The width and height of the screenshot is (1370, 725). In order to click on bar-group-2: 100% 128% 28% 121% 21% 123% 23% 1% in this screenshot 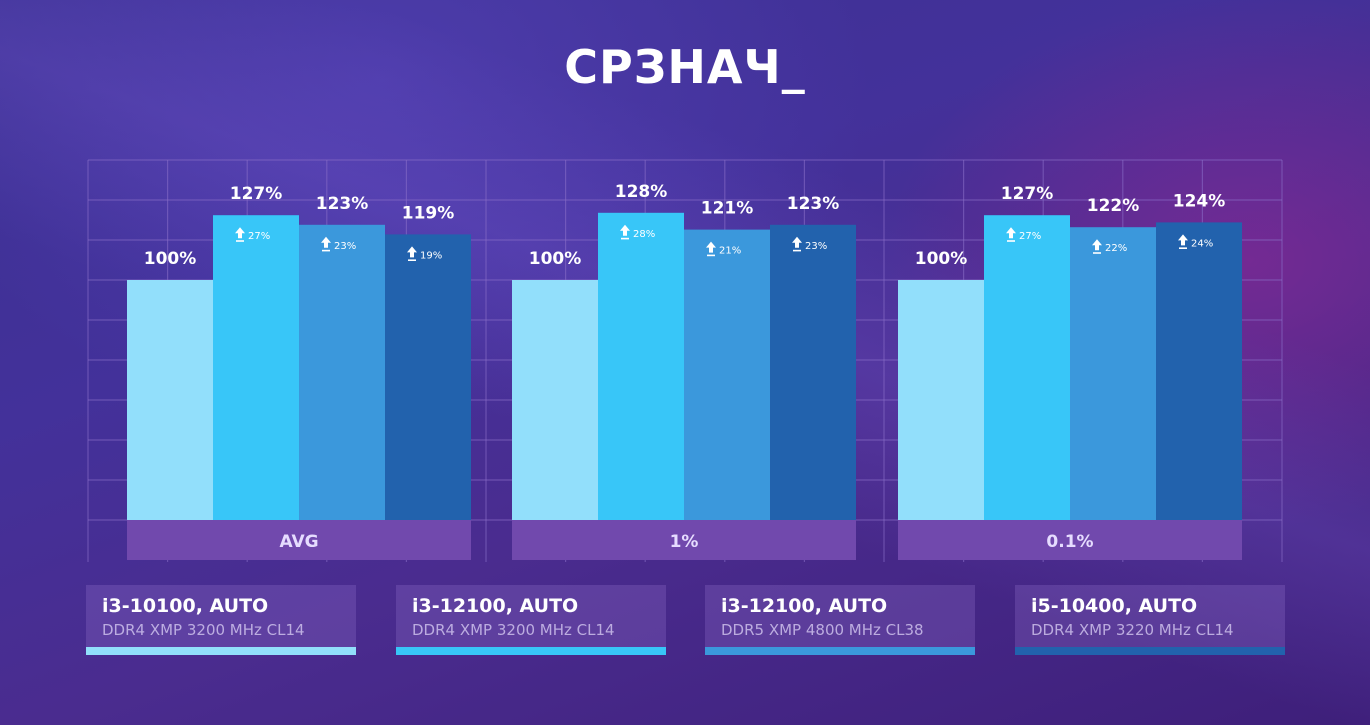, I will do `click(684, 371)`.